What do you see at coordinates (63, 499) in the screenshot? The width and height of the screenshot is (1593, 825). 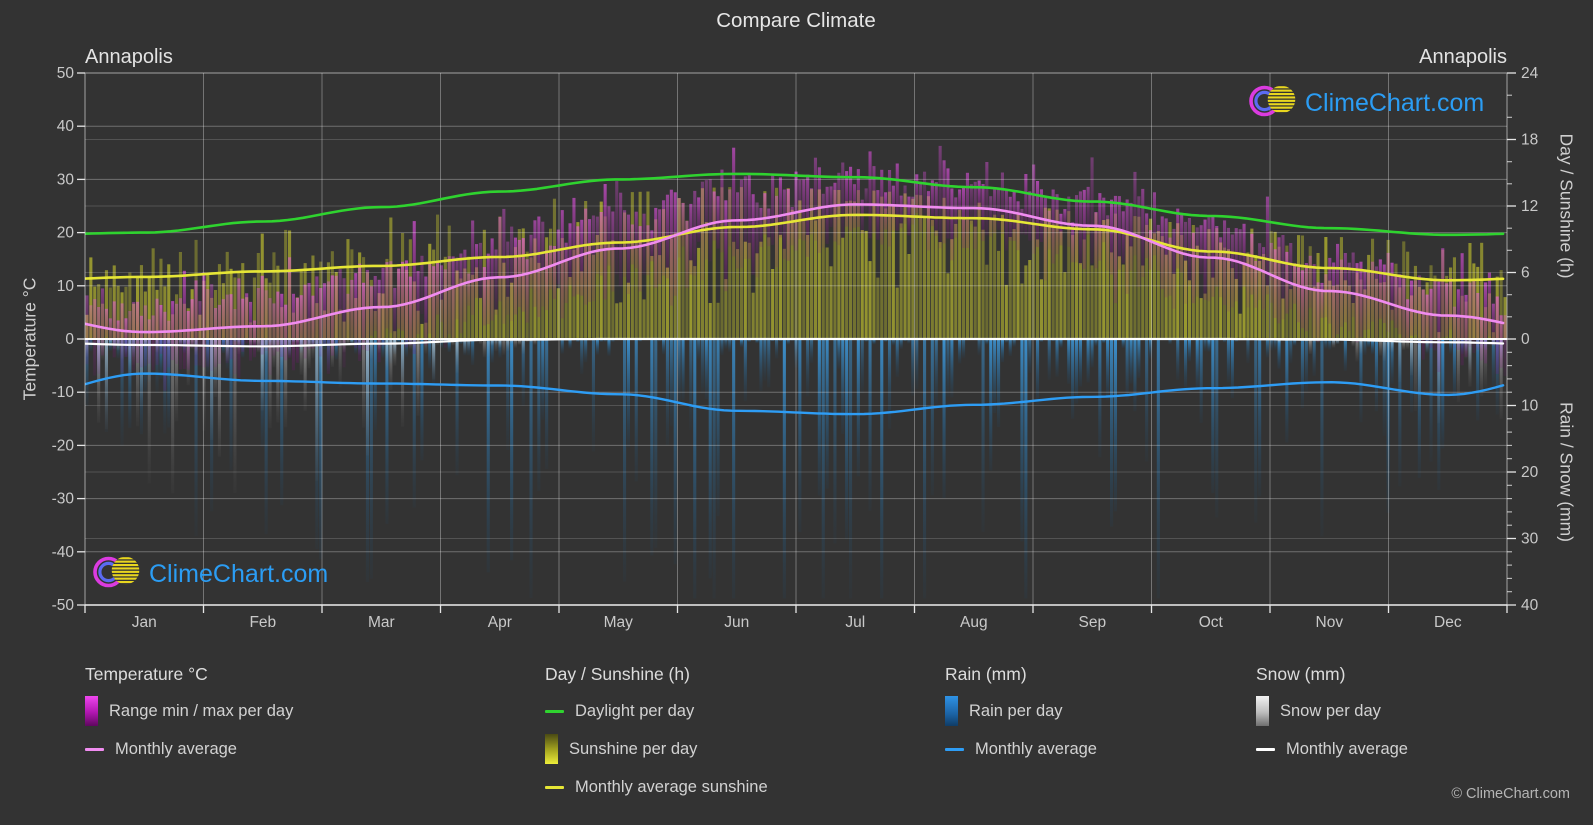 I see `temp-tick-label: -30` at bounding box center [63, 499].